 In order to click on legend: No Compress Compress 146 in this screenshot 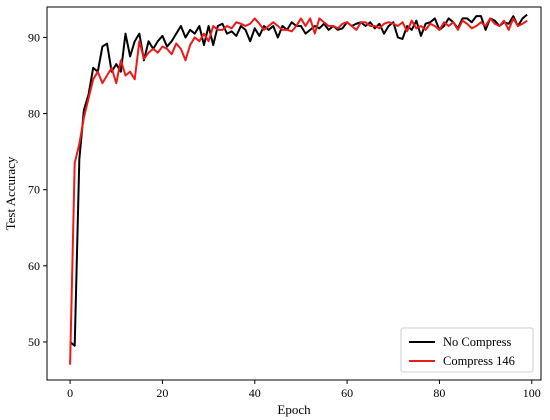, I will do `click(467, 350)`.